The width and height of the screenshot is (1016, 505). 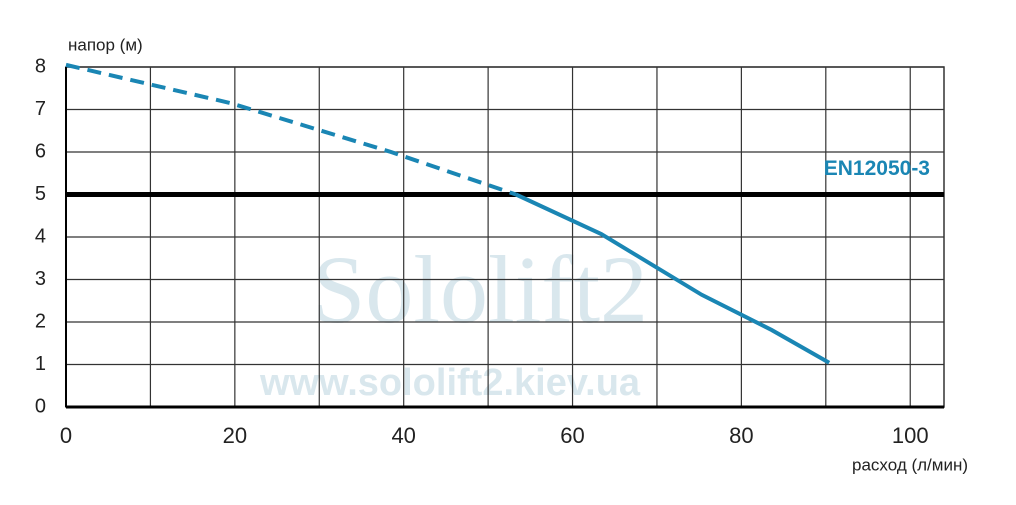 What do you see at coordinates (741, 435) in the screenshot?
I see `x-tick-label: 80` at bounding box center [741, 435].